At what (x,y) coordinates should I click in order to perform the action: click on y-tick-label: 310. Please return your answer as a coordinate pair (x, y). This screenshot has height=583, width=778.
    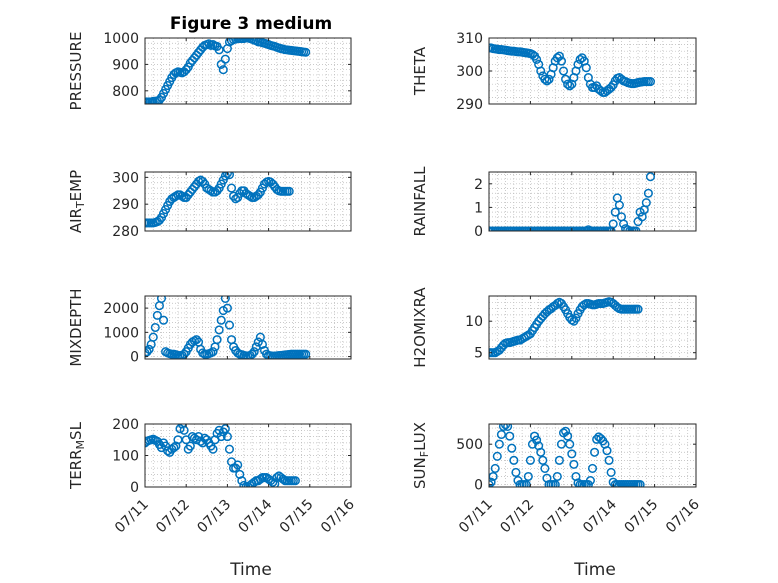
    Looking at the image, I should click on (469, 39).